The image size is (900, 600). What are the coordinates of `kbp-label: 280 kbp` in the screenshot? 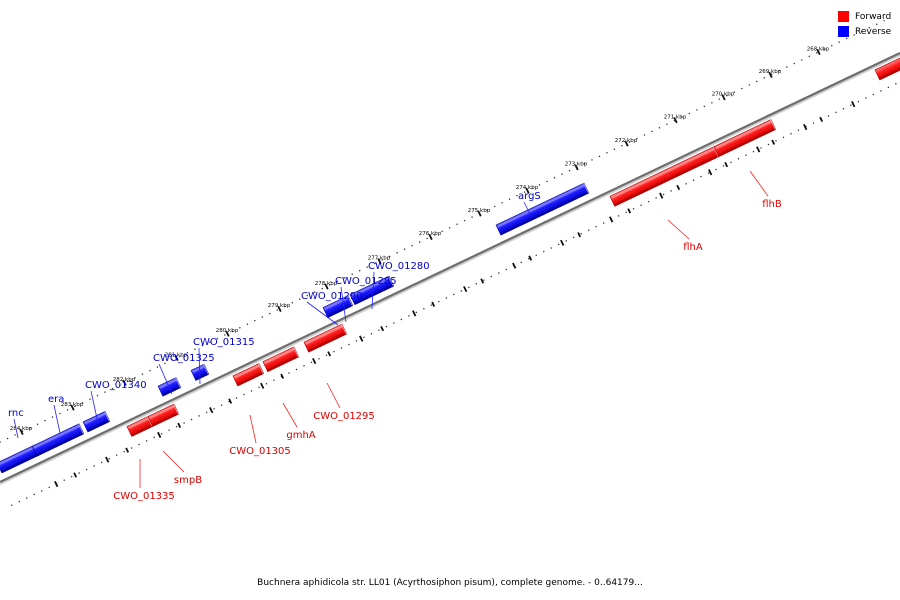 It's located at (227, 331).